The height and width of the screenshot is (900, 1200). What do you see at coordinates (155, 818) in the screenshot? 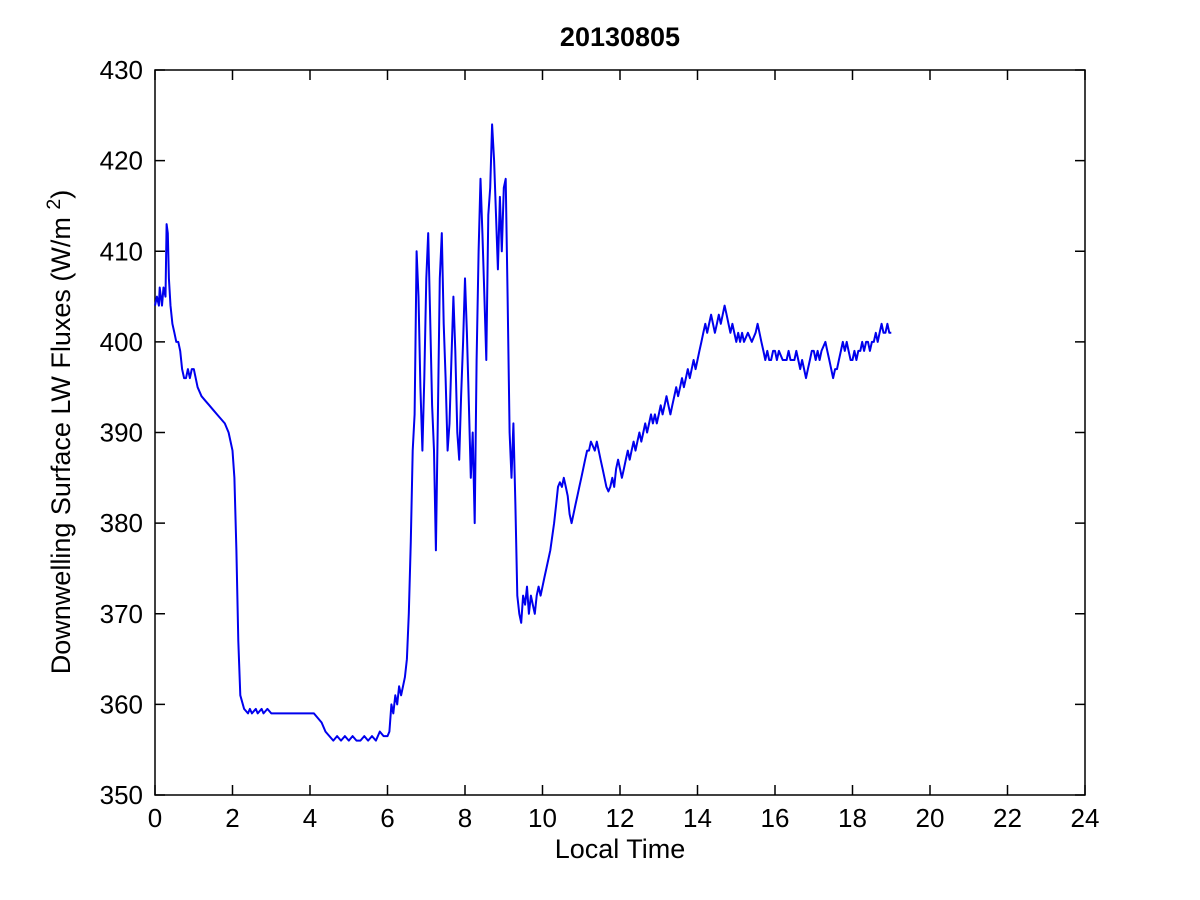
I see `x-tick-label: 0` at bounding box center [155, 818].